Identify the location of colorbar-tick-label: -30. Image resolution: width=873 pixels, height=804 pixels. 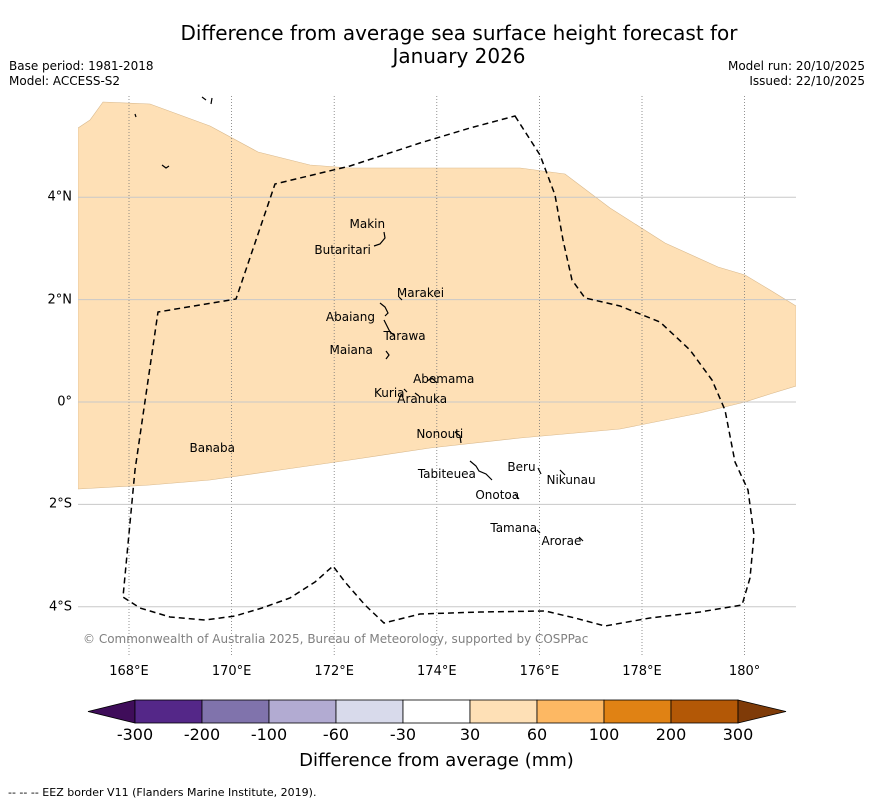
(403, 734).